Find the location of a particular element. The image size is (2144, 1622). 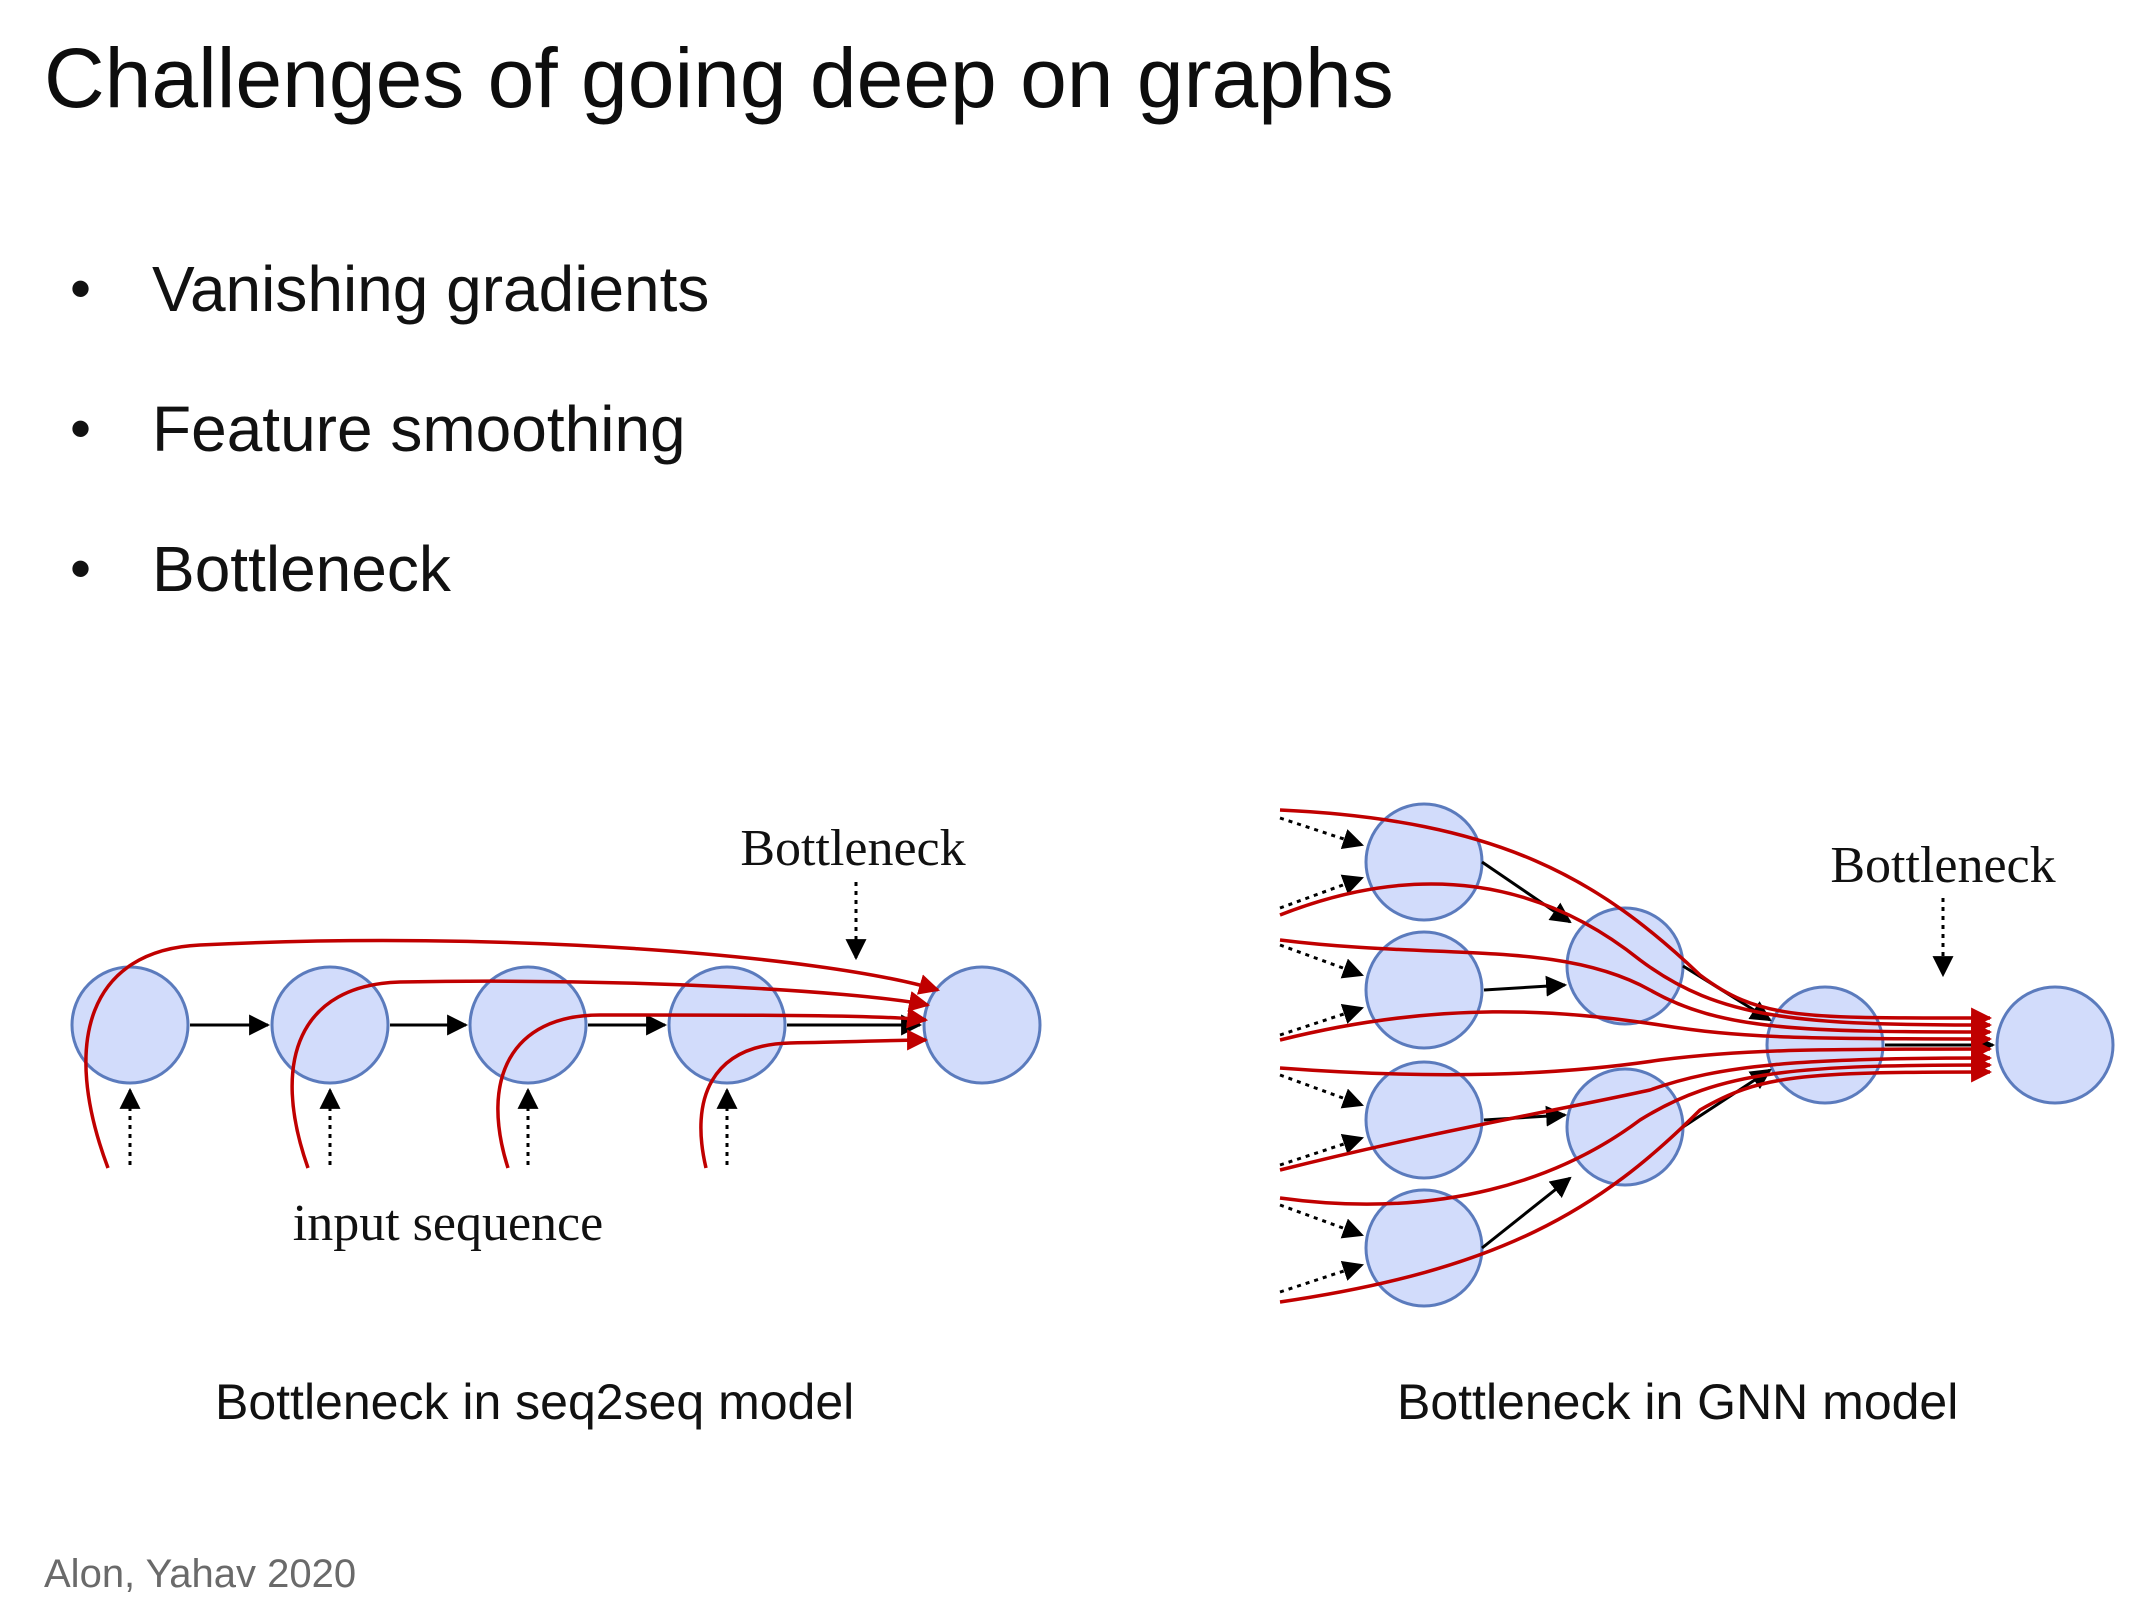

bullet-text: Vanishing gradients is located at coordinates (431, 289).